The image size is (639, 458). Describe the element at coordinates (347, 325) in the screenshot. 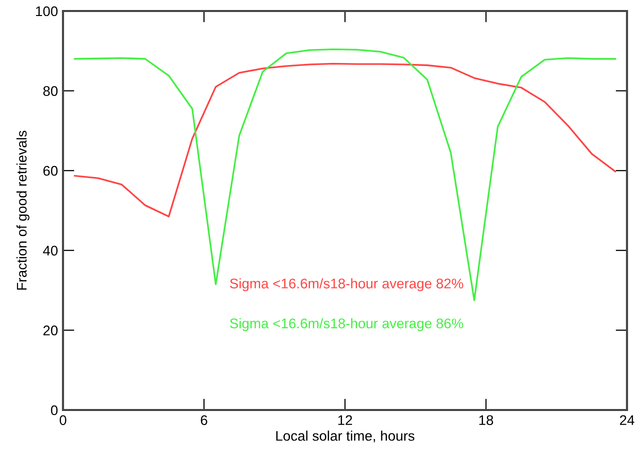

I see `series-label: Sigma <16.6m/s18-hour average 86%` at that location.